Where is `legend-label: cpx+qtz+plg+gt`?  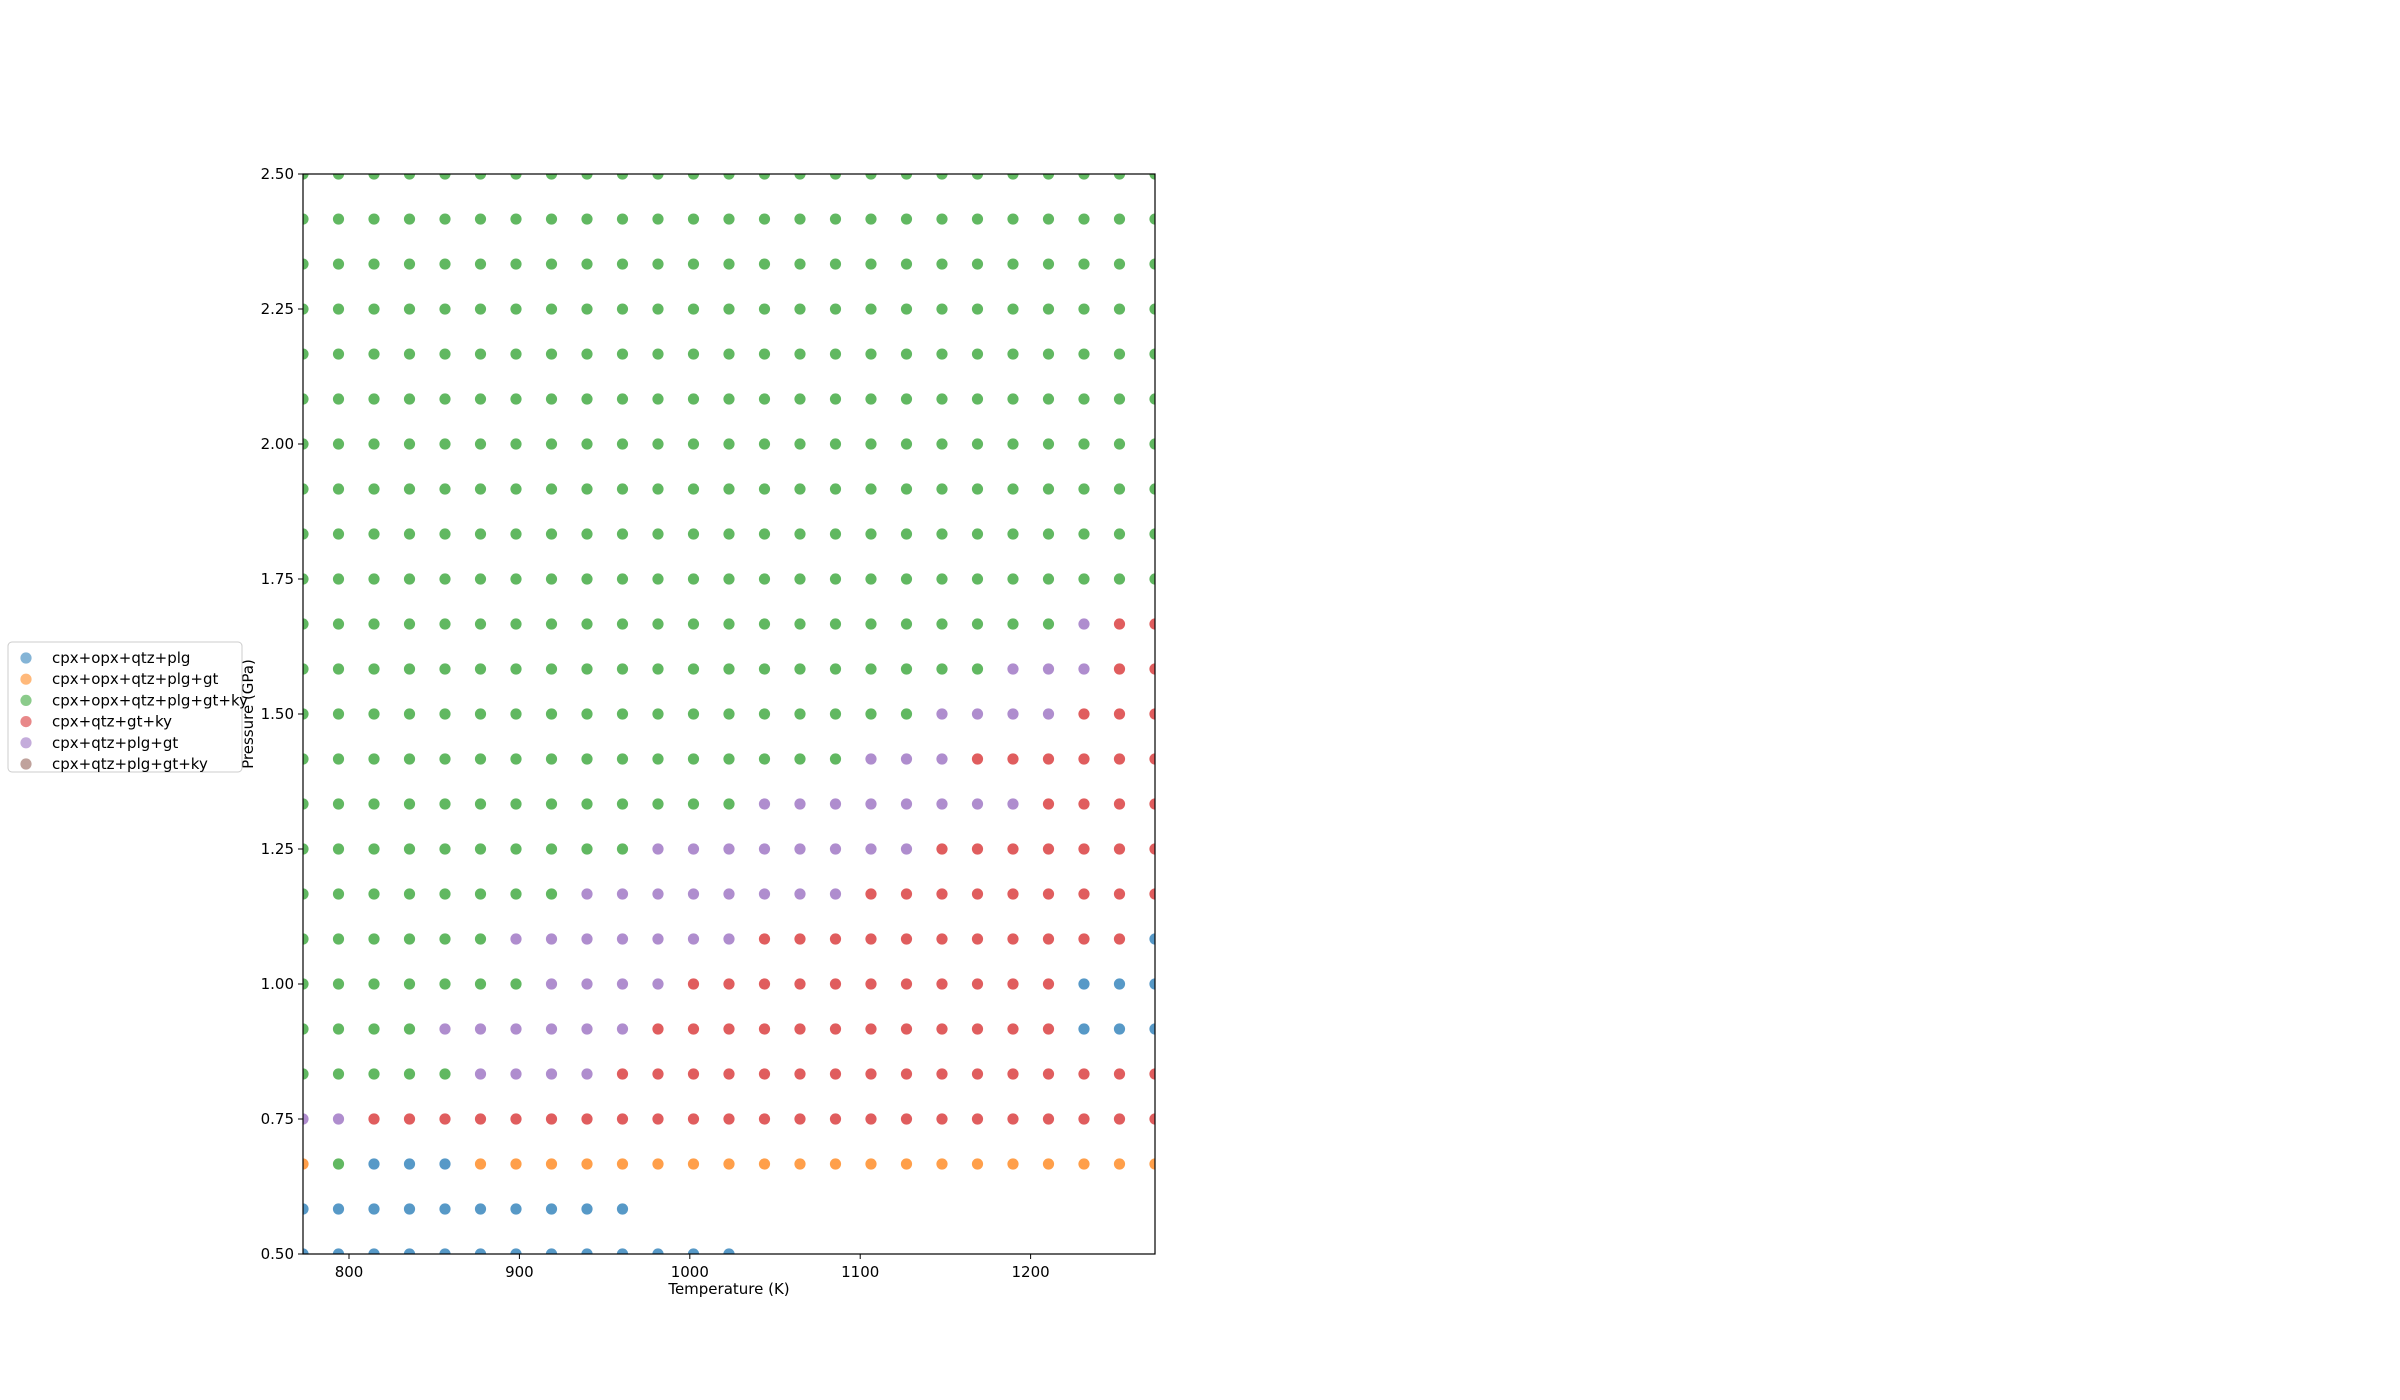
legend-label: cpx+qtz+plg+gt is located at coordinates (115, 743).